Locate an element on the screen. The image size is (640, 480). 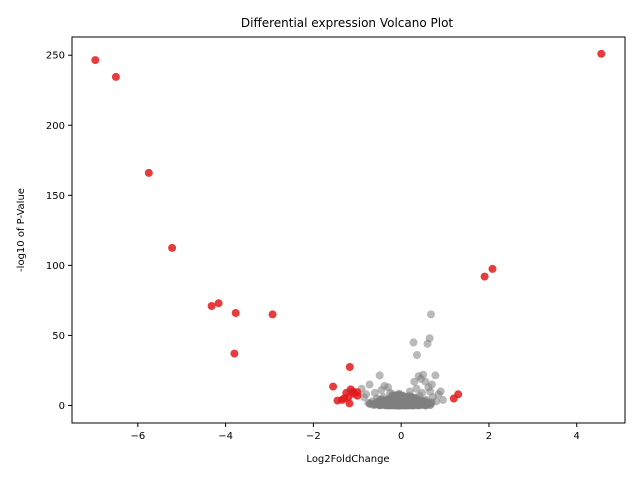
x-axis-ticks: −6 −4 −2 0 2 4 is located at coordinates (355, 432).